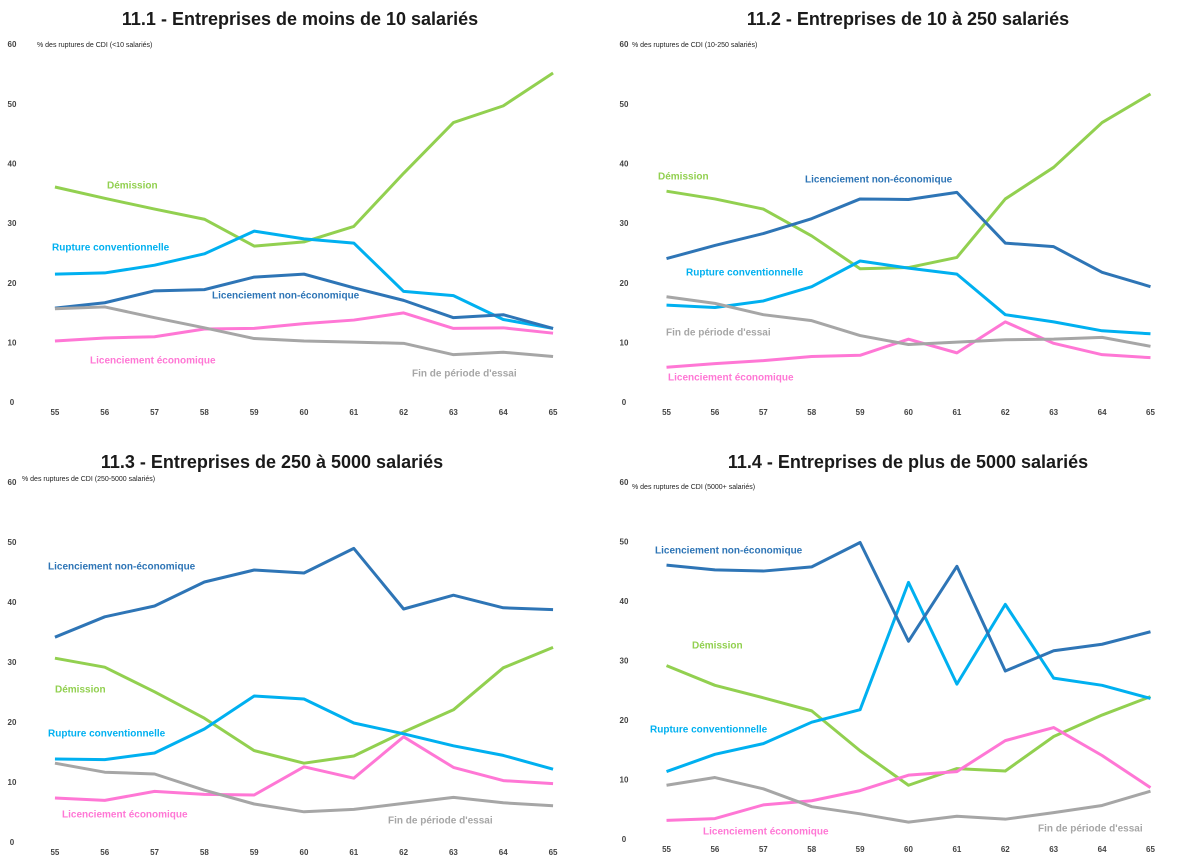 The image size is (1185, 857). I want to click on y-axis-title: % des ruptures de CDI (5000+ salariés), so click(693, 487).